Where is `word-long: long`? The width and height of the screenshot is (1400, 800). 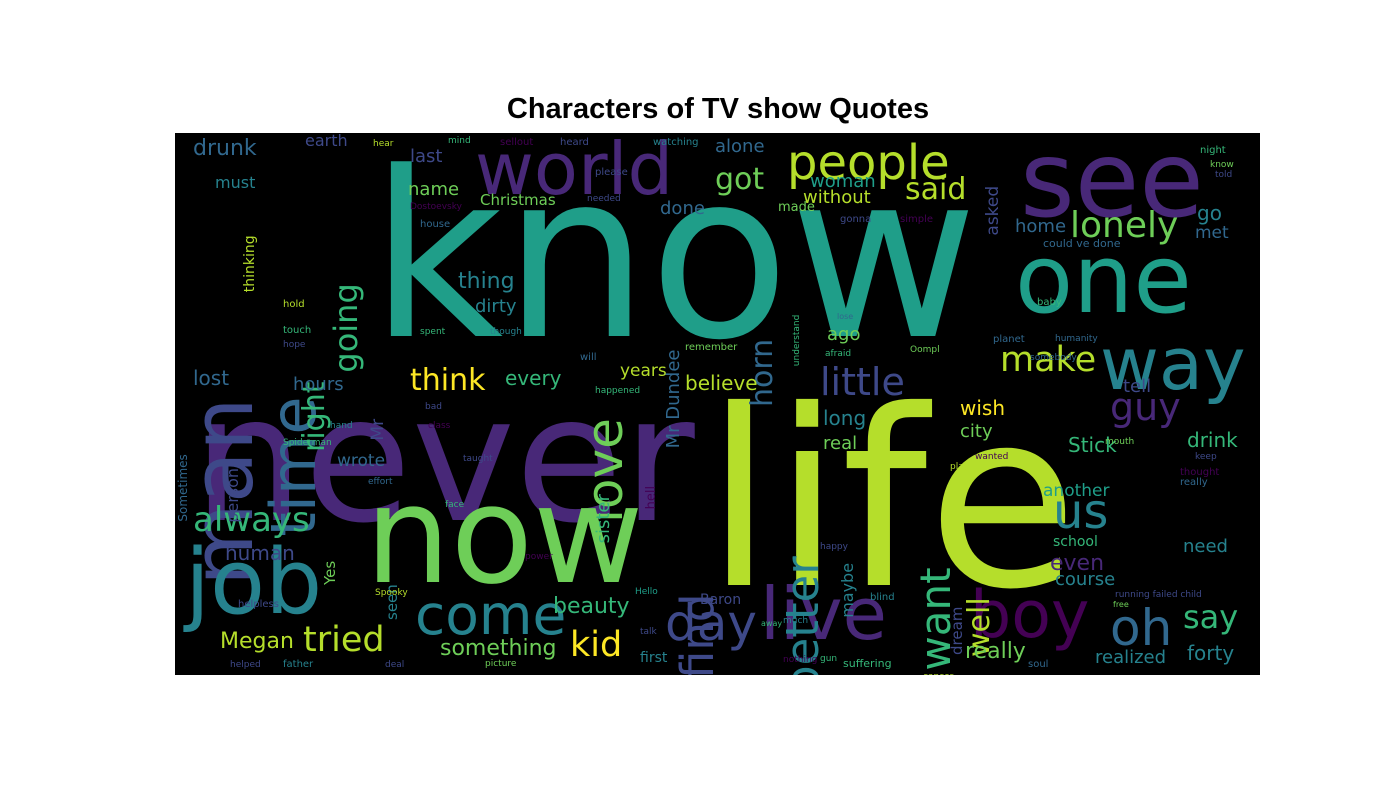 word-long: long is located at coordinates (845, 418).